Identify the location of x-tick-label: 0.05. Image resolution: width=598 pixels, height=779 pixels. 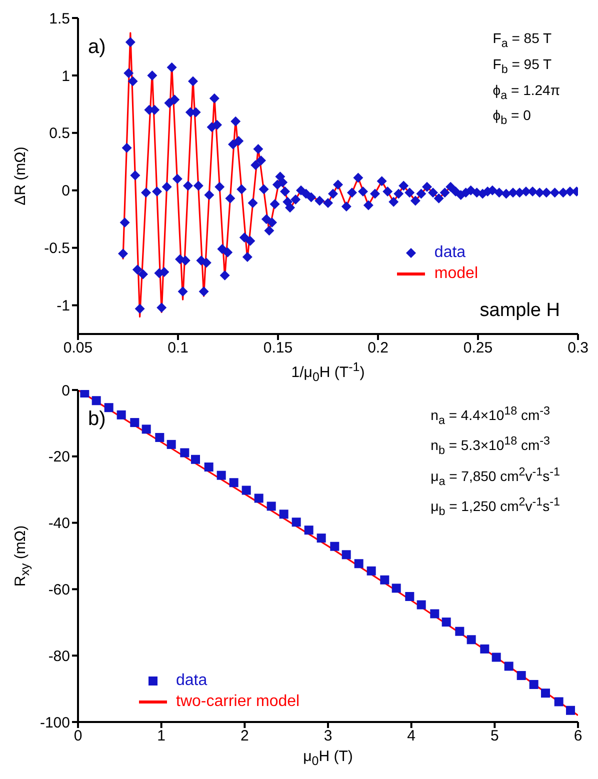
(78, 348).